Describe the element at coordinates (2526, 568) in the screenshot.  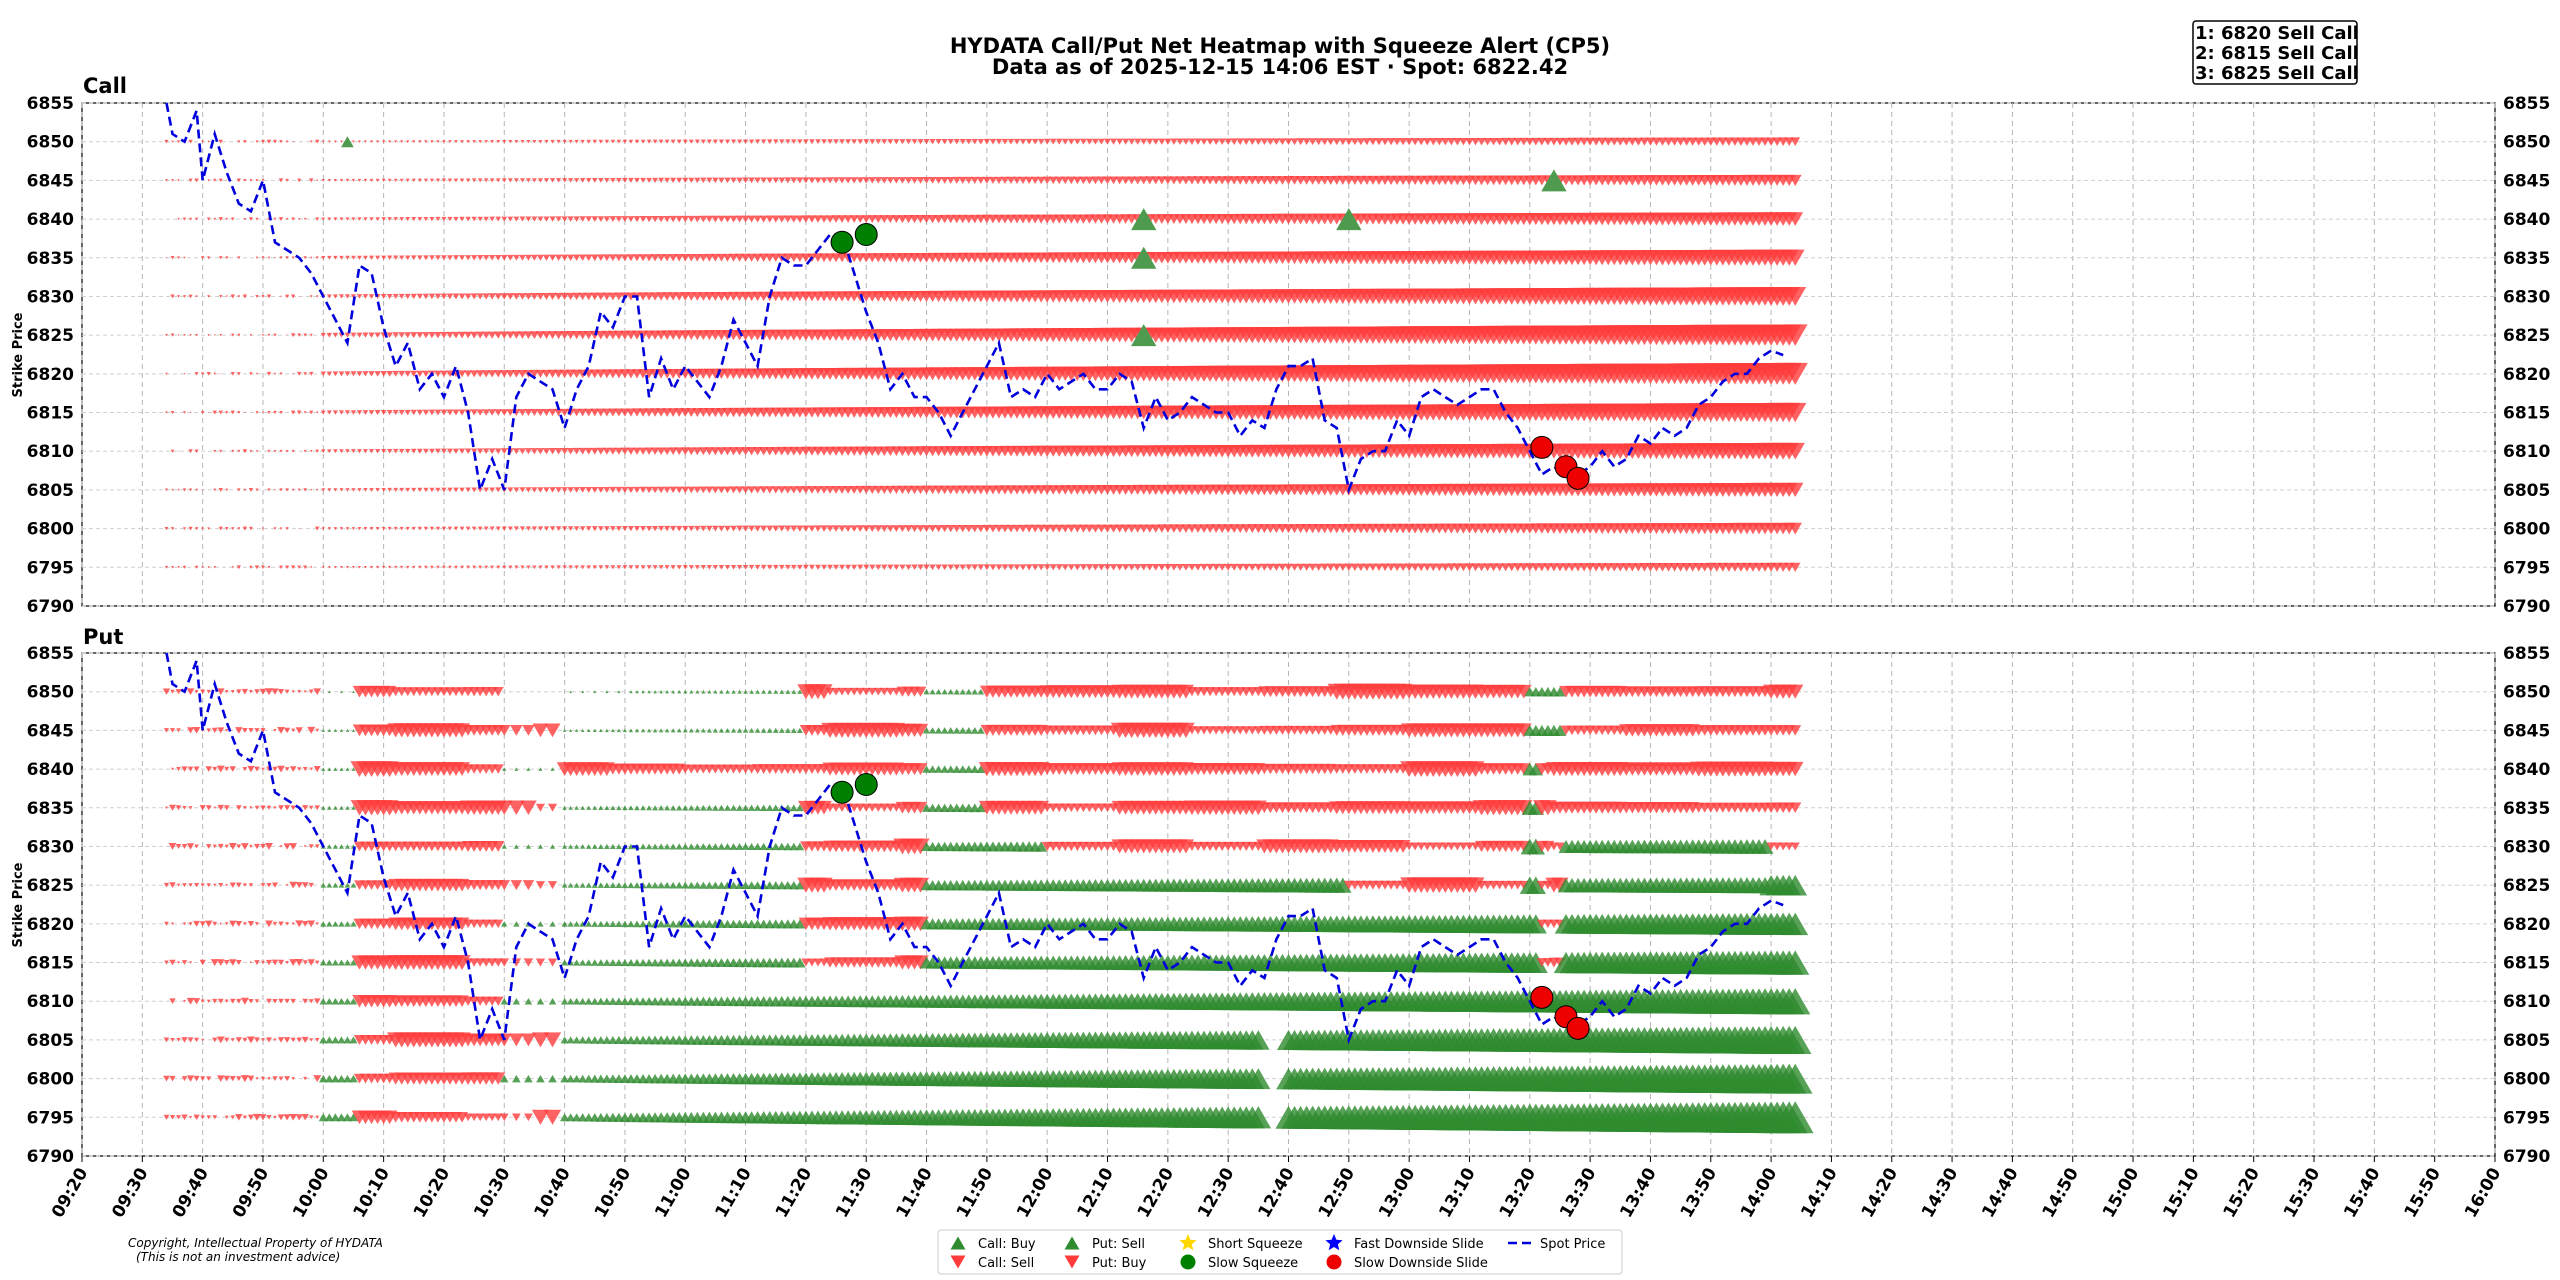
I see `y-tick-right-6795: 6795` at that location.